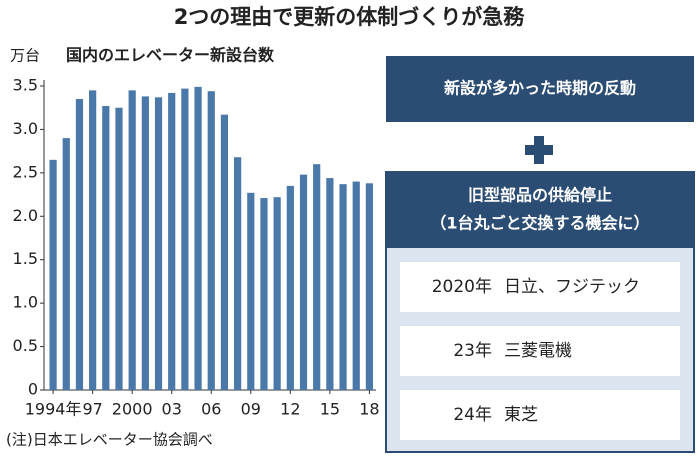 This screenshot has height=460, width=698. What do you see at coordinates (53, 409) in the screenshot?
I see `x-tick-label: 1994年` at bounding box center [53, 409].